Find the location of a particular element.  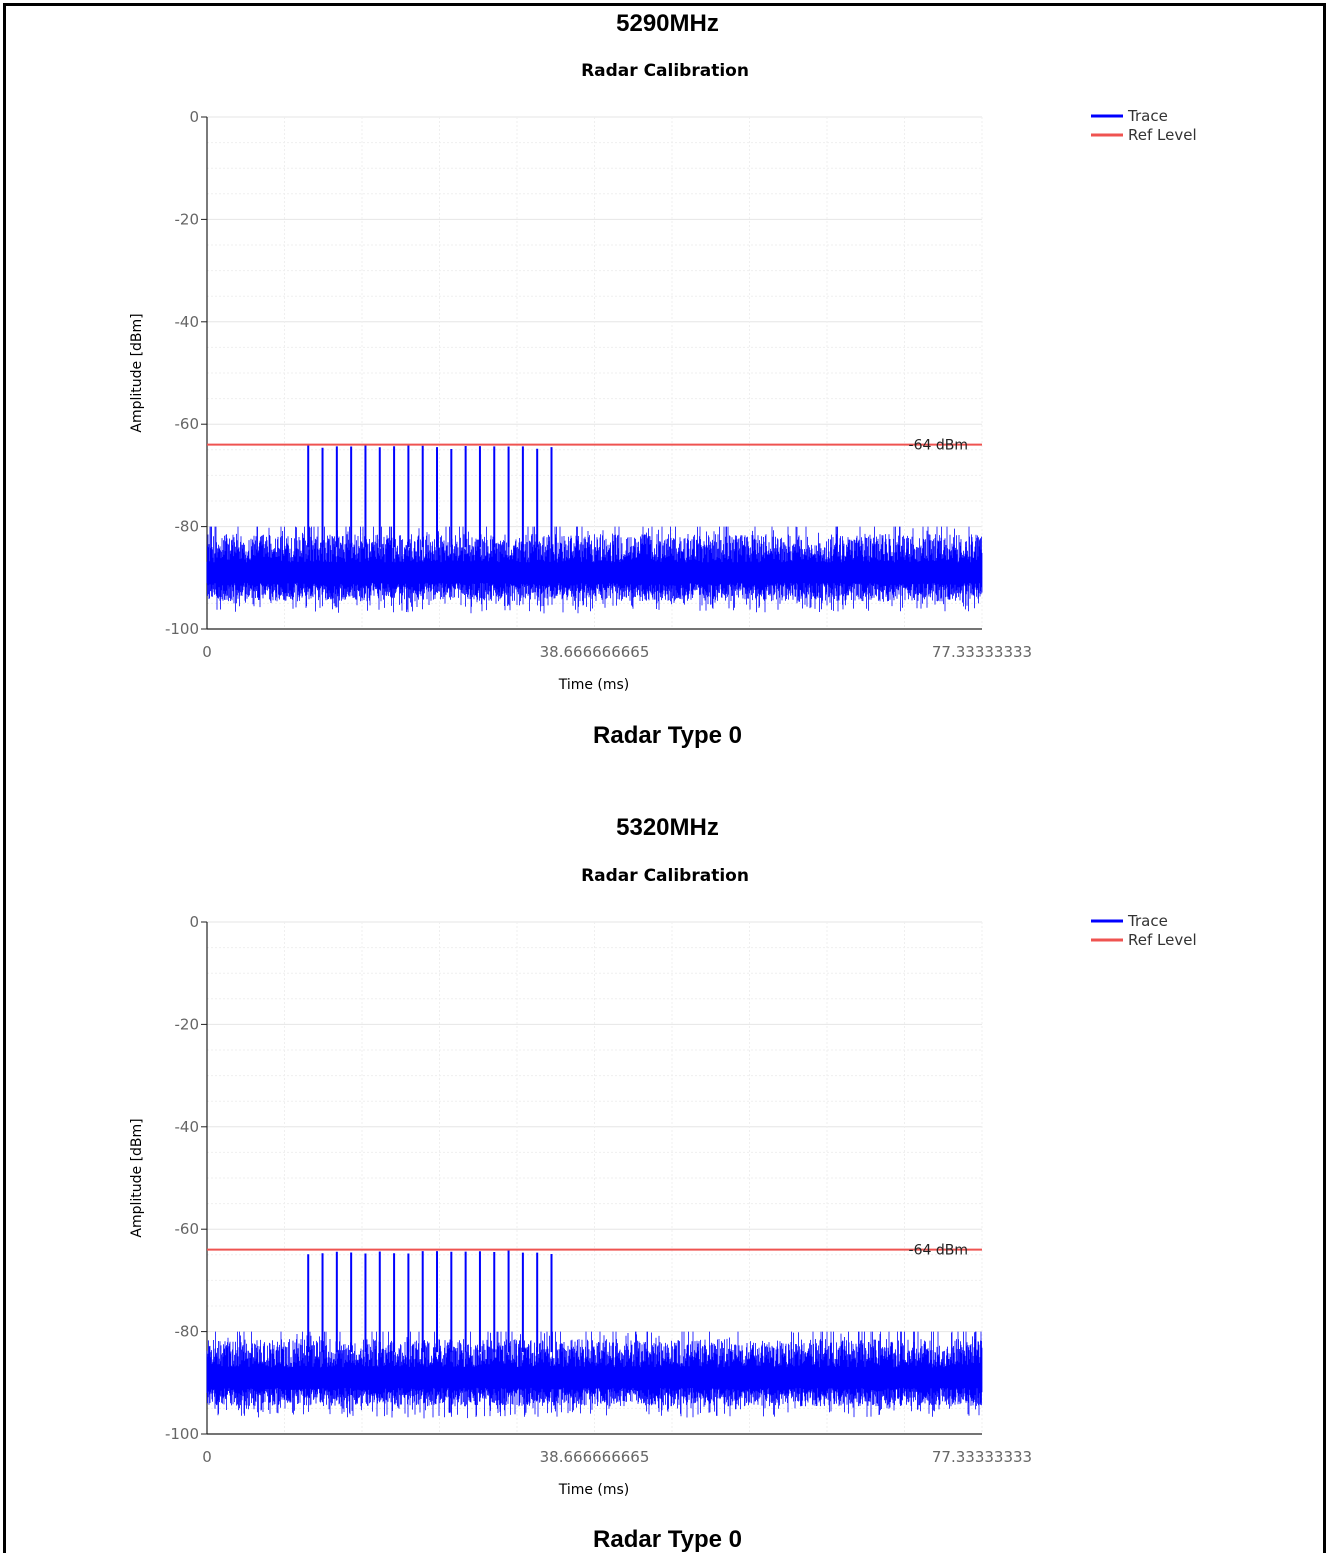

frequency-heading-1: 5290MHz is located at coordinates (667, 23).